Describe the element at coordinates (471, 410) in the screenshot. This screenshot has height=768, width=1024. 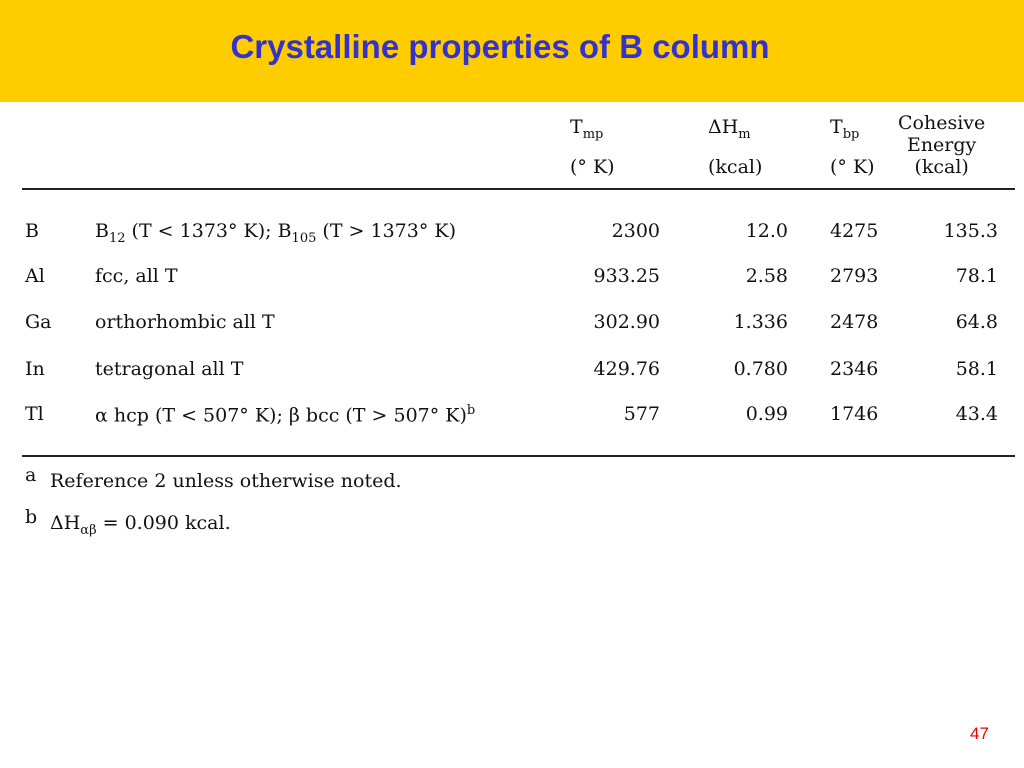
I see `superscript: b` at that location.